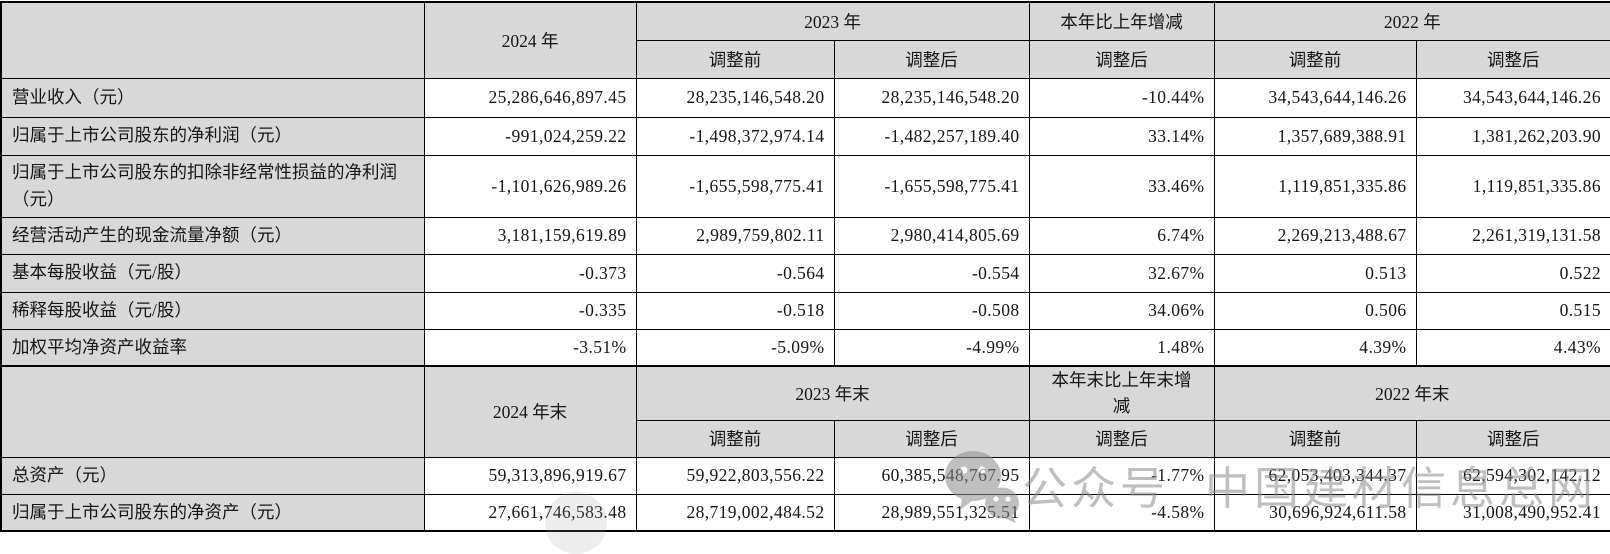  Describe the element at coordinates (1411, 21) in the screenshot. I see `header-2022: 2022 年` at that location.